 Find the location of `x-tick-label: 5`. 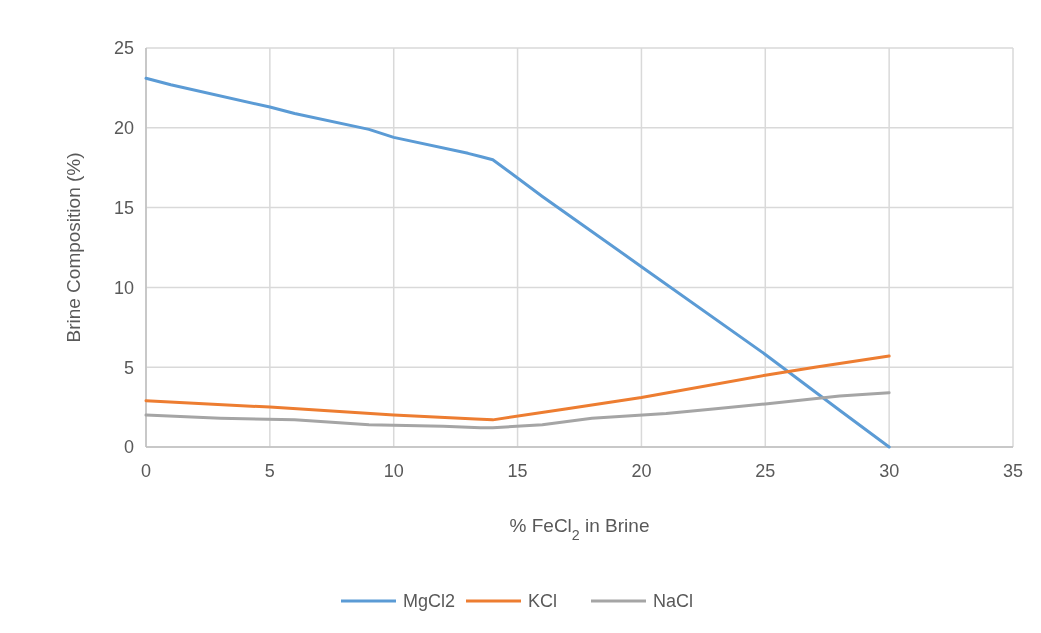

x-tick-label: 5 is located at coordinates (269, 471).